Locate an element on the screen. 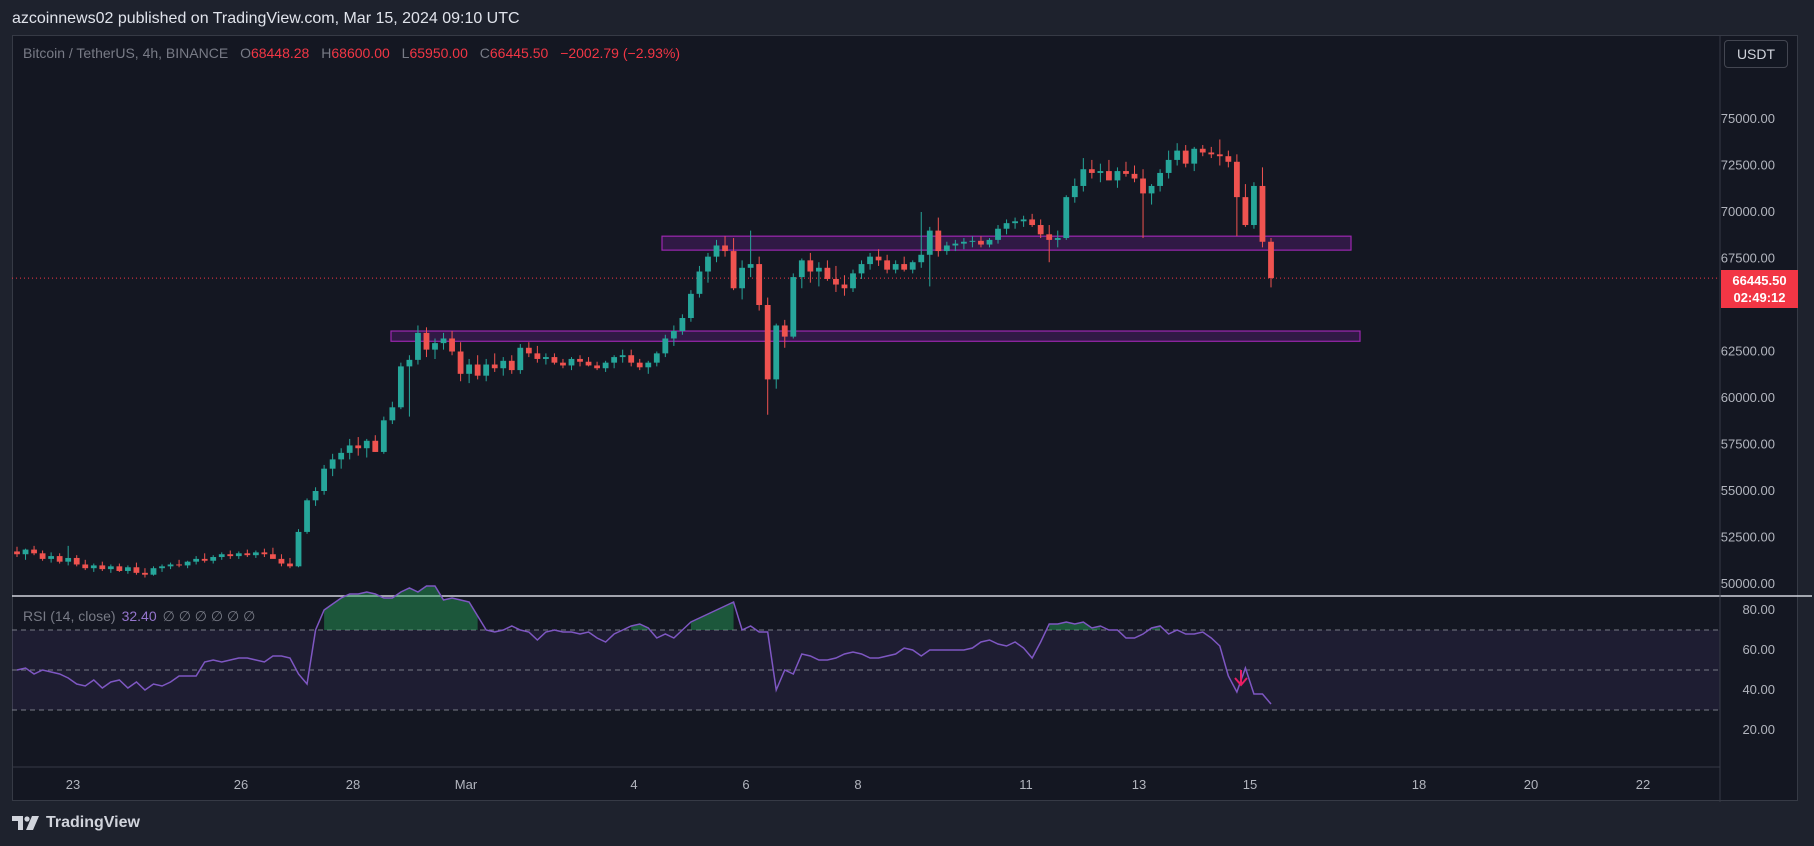  price-tick-label: 52500.00 is located at coordinates (1748, 537).